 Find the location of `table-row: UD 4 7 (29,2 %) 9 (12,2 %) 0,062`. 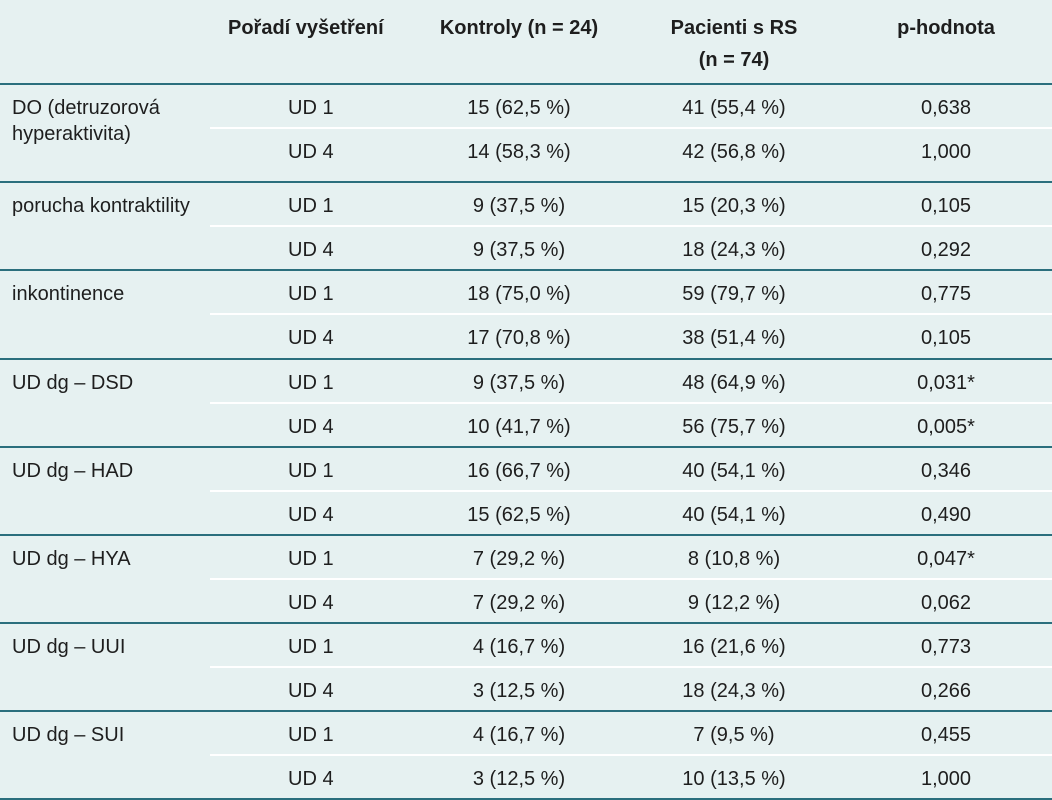

table-row: UD 4 7 (29,2 %) 9 (12,2 %) 0,062 is located at coordinates (526, 601).